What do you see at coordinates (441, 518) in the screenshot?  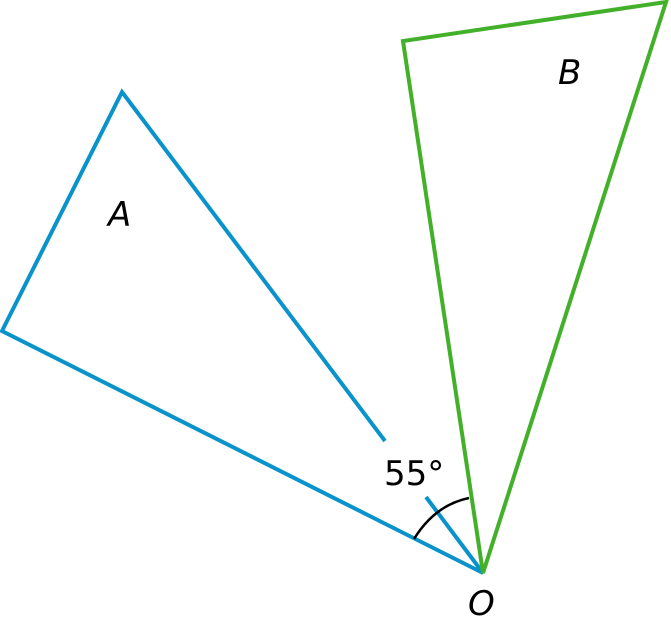 I see `angle-arc` at bounding box center [441, 518].